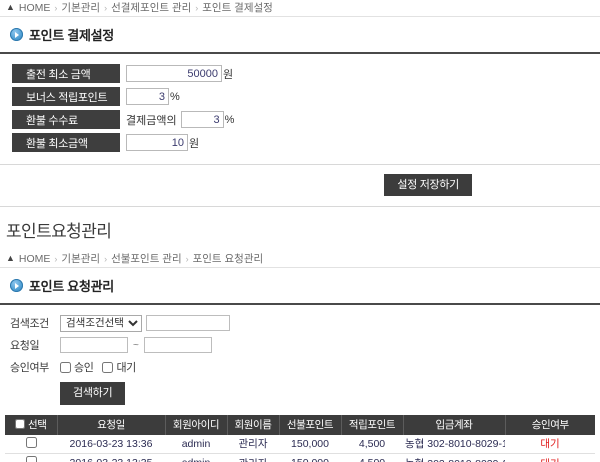 This screenshot has width=600, height=462. What do you see at coordinates (147, 96) in the screenshot?
I see `bonus-point-input` at bounding box center [147, 96].